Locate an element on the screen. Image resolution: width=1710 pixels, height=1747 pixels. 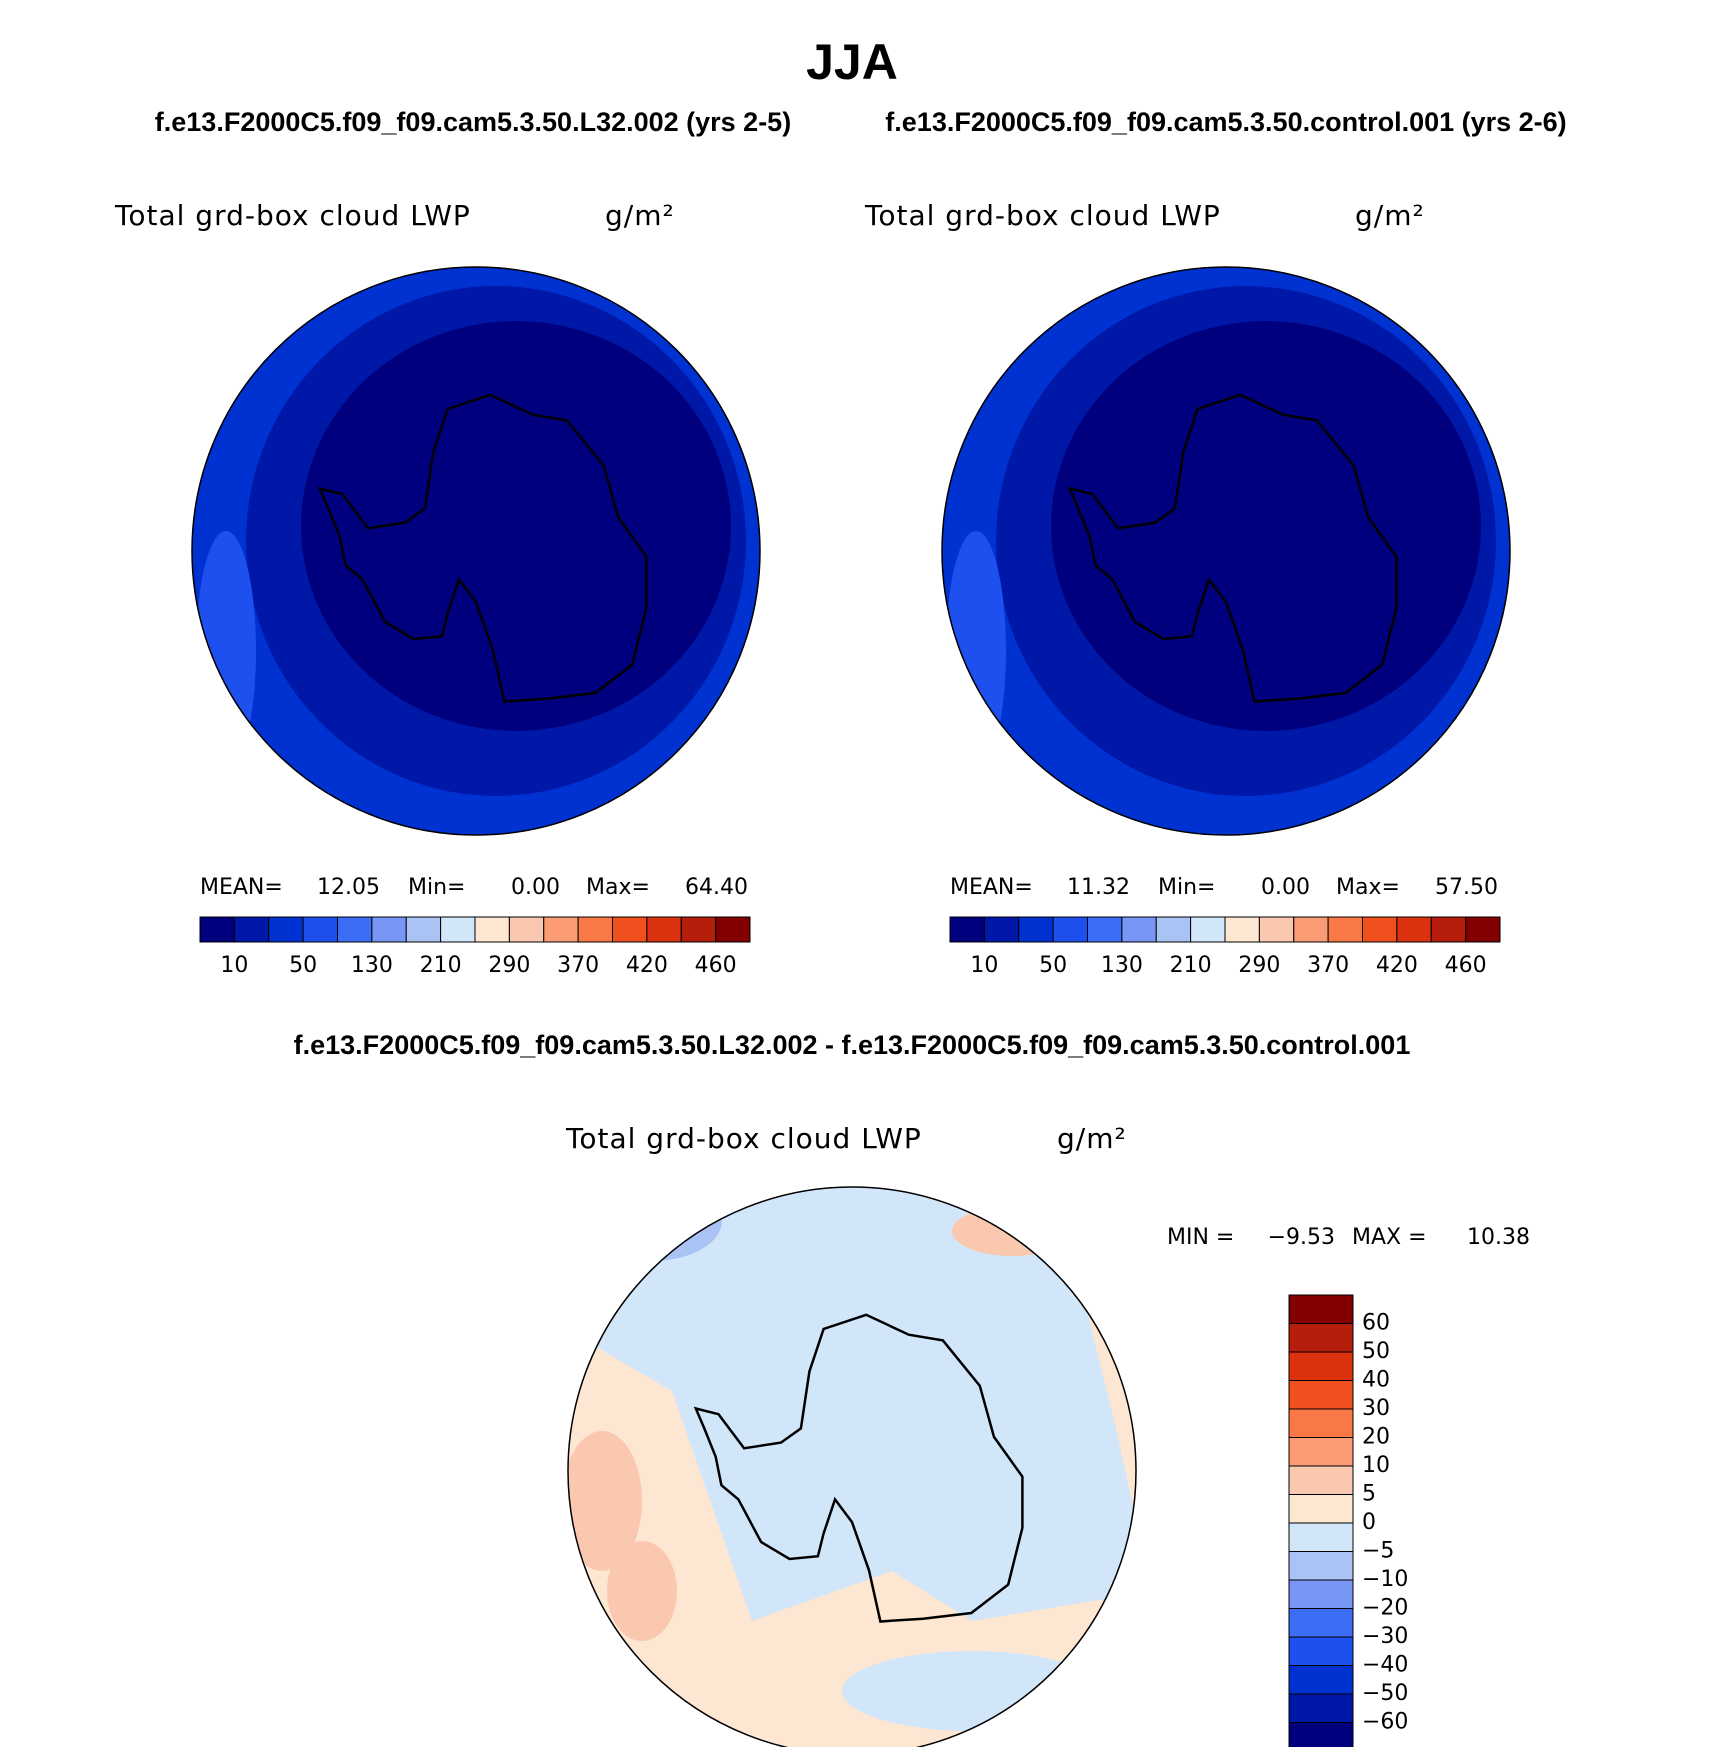
colorbar-label: −60 is located at coordinates (1385, 1722).